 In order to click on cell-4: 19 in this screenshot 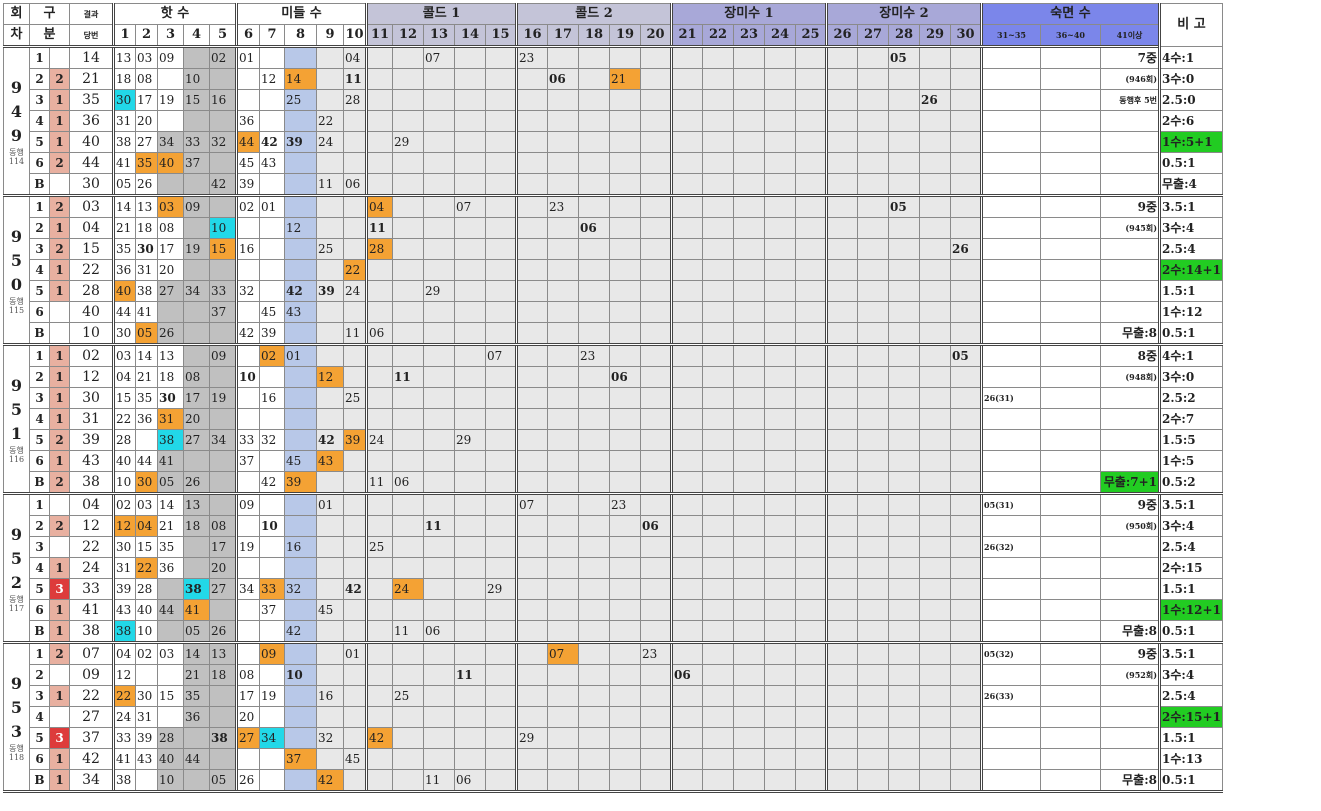, I will do `click(196, 249)`.